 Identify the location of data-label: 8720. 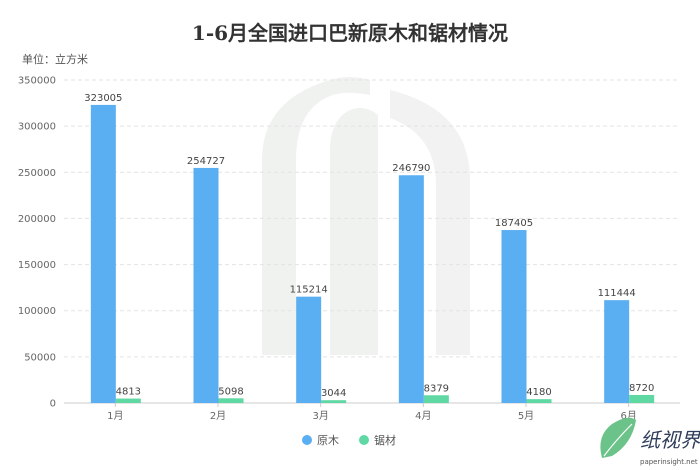
(641, 388).